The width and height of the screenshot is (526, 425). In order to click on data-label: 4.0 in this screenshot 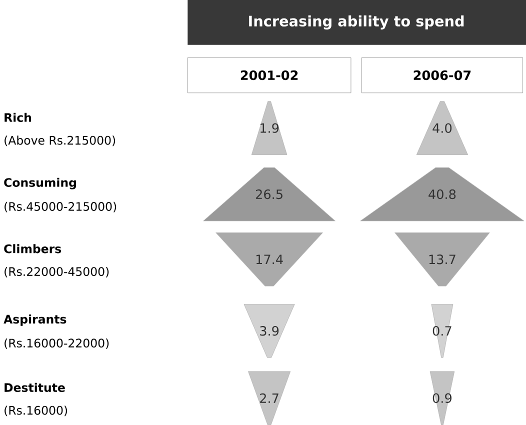, I will do `click(442, 128)`.